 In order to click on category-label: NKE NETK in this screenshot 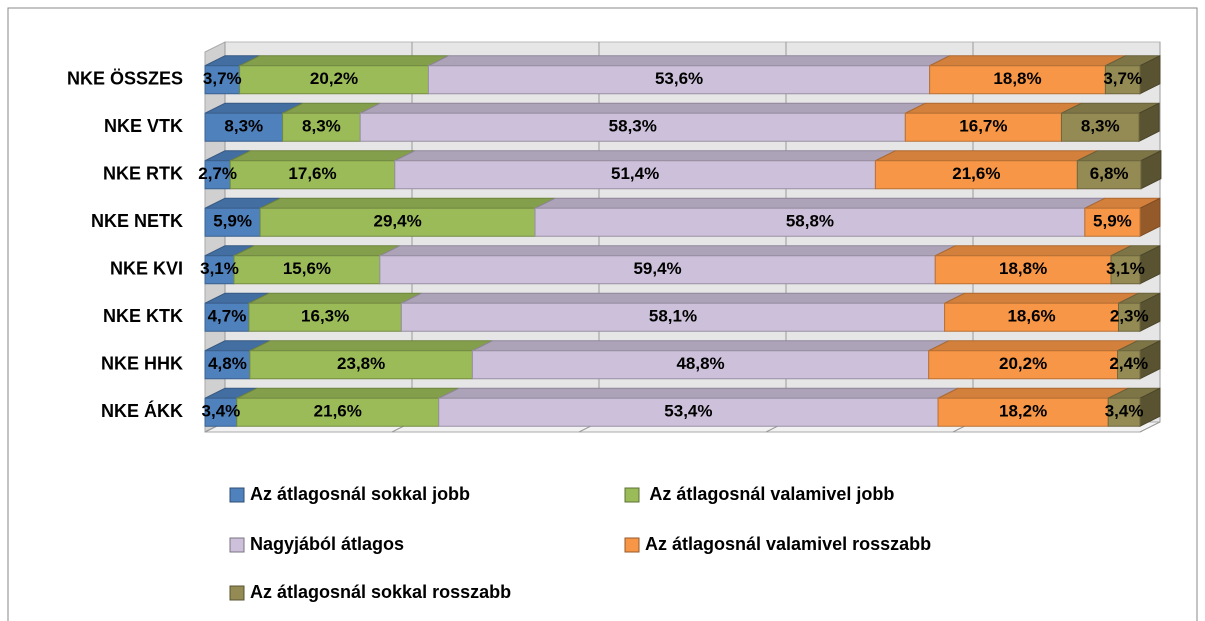, I will do `click(137, 221)`.